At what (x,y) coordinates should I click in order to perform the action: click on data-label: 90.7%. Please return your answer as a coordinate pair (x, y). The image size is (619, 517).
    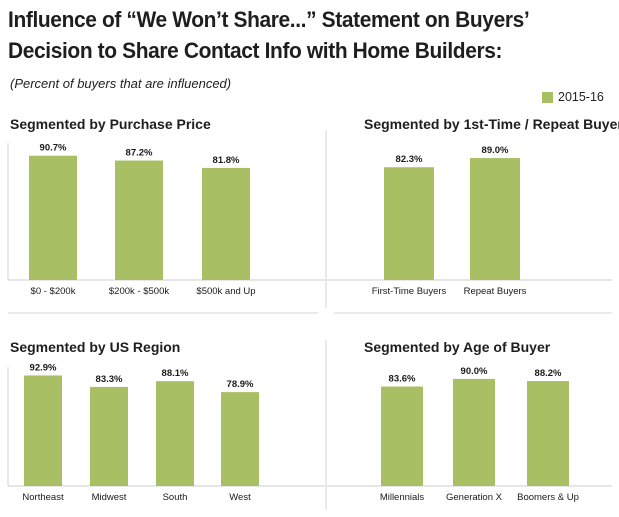
    Looking at the image, I should click on (53, 148).